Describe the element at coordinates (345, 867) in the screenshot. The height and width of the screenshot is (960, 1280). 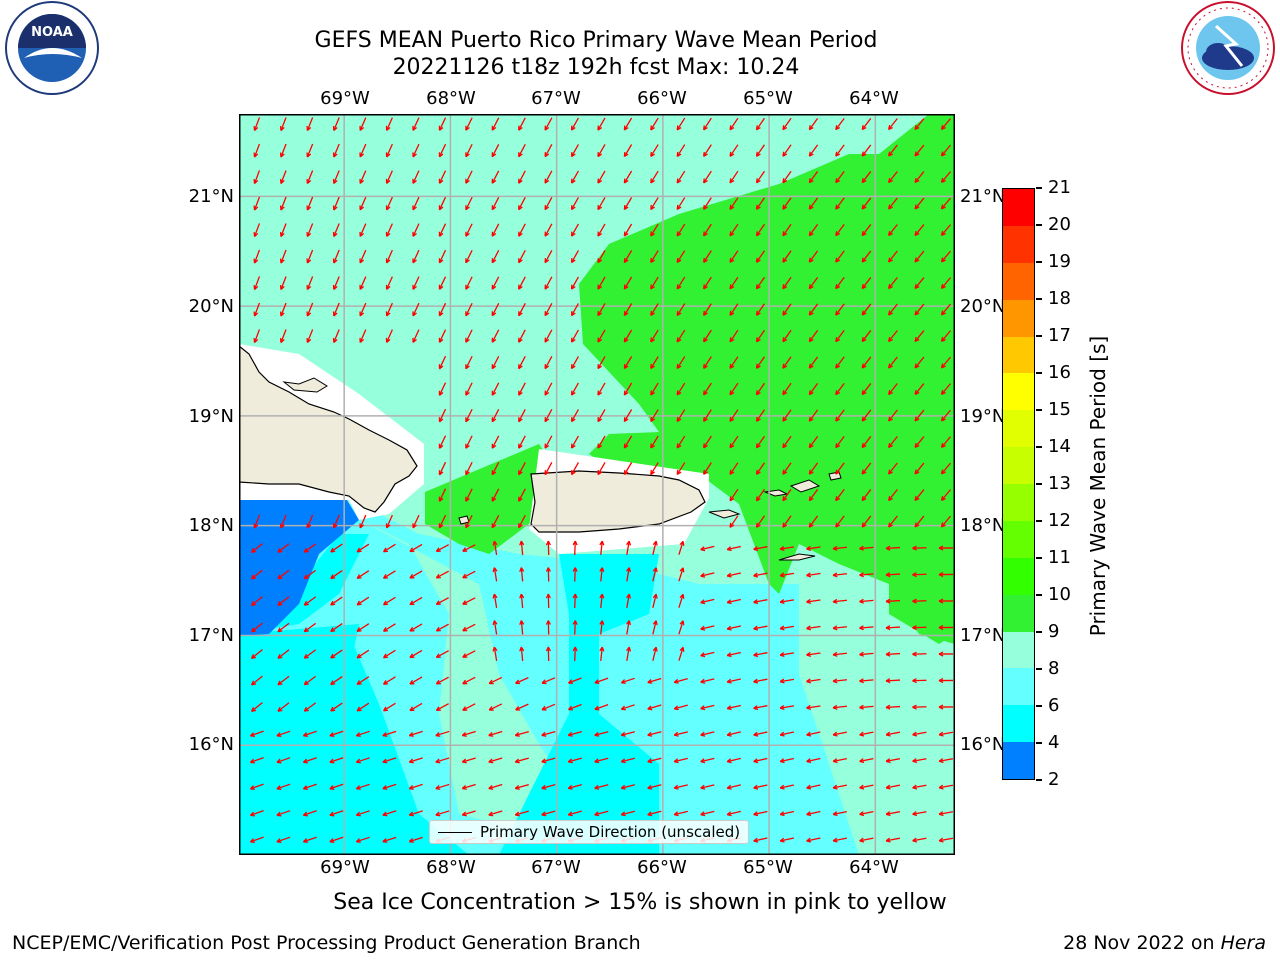
I see `lon-label-bottom-69w: 69°W` at that location.